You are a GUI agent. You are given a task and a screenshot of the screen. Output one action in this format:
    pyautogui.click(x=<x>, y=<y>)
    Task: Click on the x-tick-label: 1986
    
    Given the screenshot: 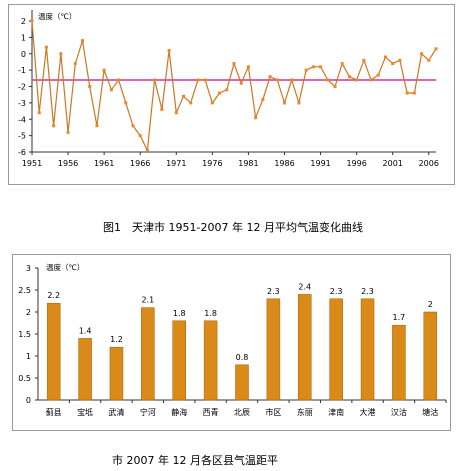 What is the action you would take?
    pyautogui.click(x=284, y=163)
    